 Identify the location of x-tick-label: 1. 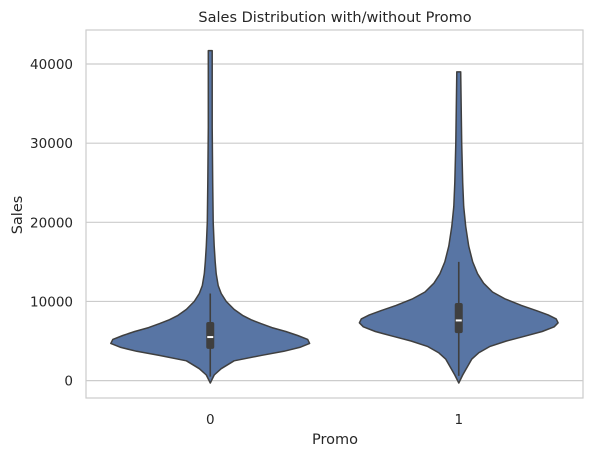
(458, 420).